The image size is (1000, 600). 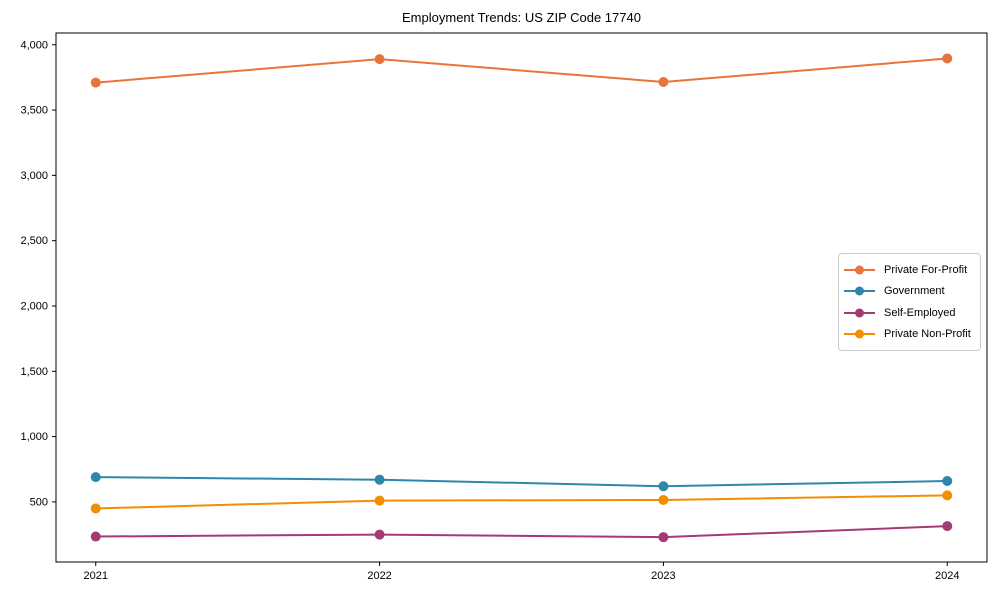 What do you see at coordinates (926, 269) in the screenshot?
I see `legend-label: Private For-Profit` at bounding box center [926, 269].